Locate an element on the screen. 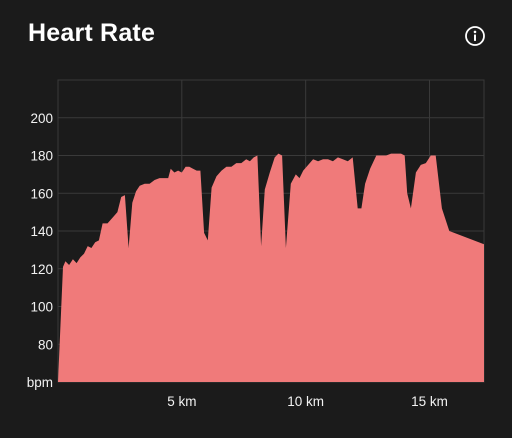 The image size is (512, 438). x-tick-label: 15 km is located at coordinates (429, 401).